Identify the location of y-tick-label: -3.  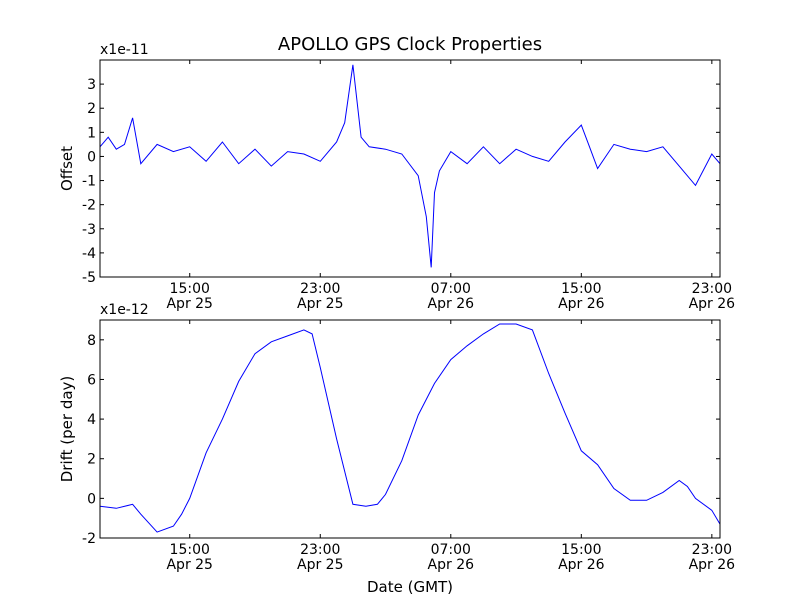
(89, 230).